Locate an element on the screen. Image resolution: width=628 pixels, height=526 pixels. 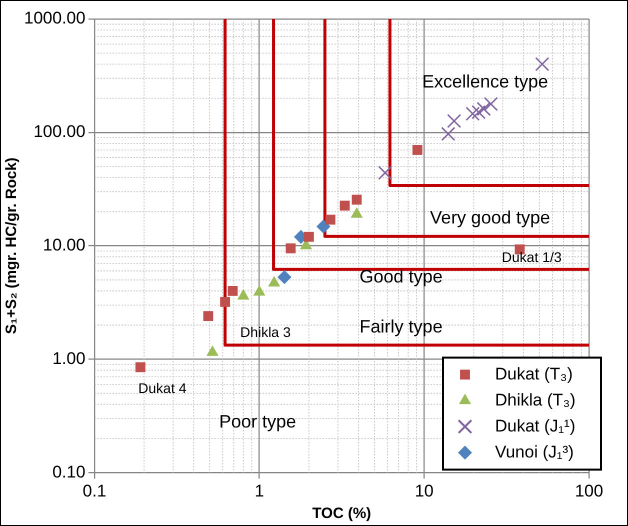
annotation: Excellence type is located at coordinates (485, 81).